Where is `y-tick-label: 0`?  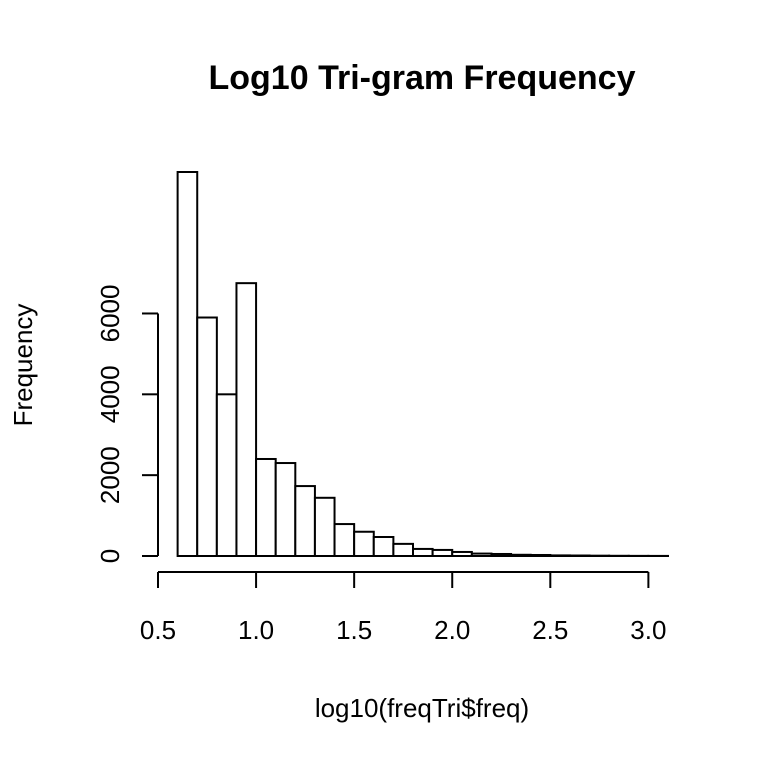
y-tick-label: 0 is located at coordinates (110, 556).